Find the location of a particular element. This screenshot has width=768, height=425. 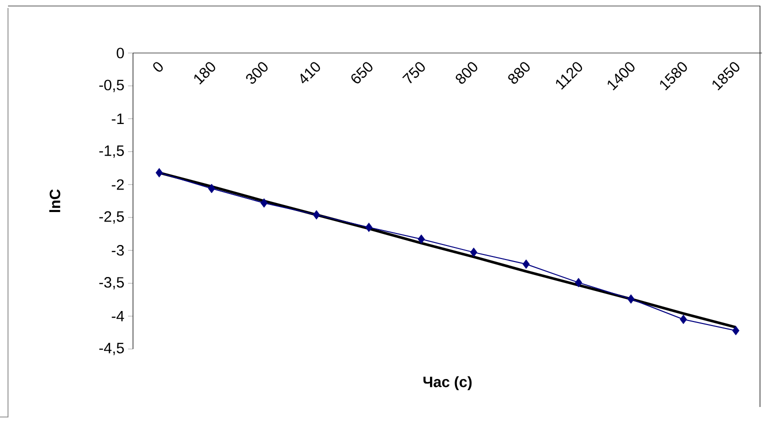

x-tick-label: 300 is located at coordinates (257, 73).